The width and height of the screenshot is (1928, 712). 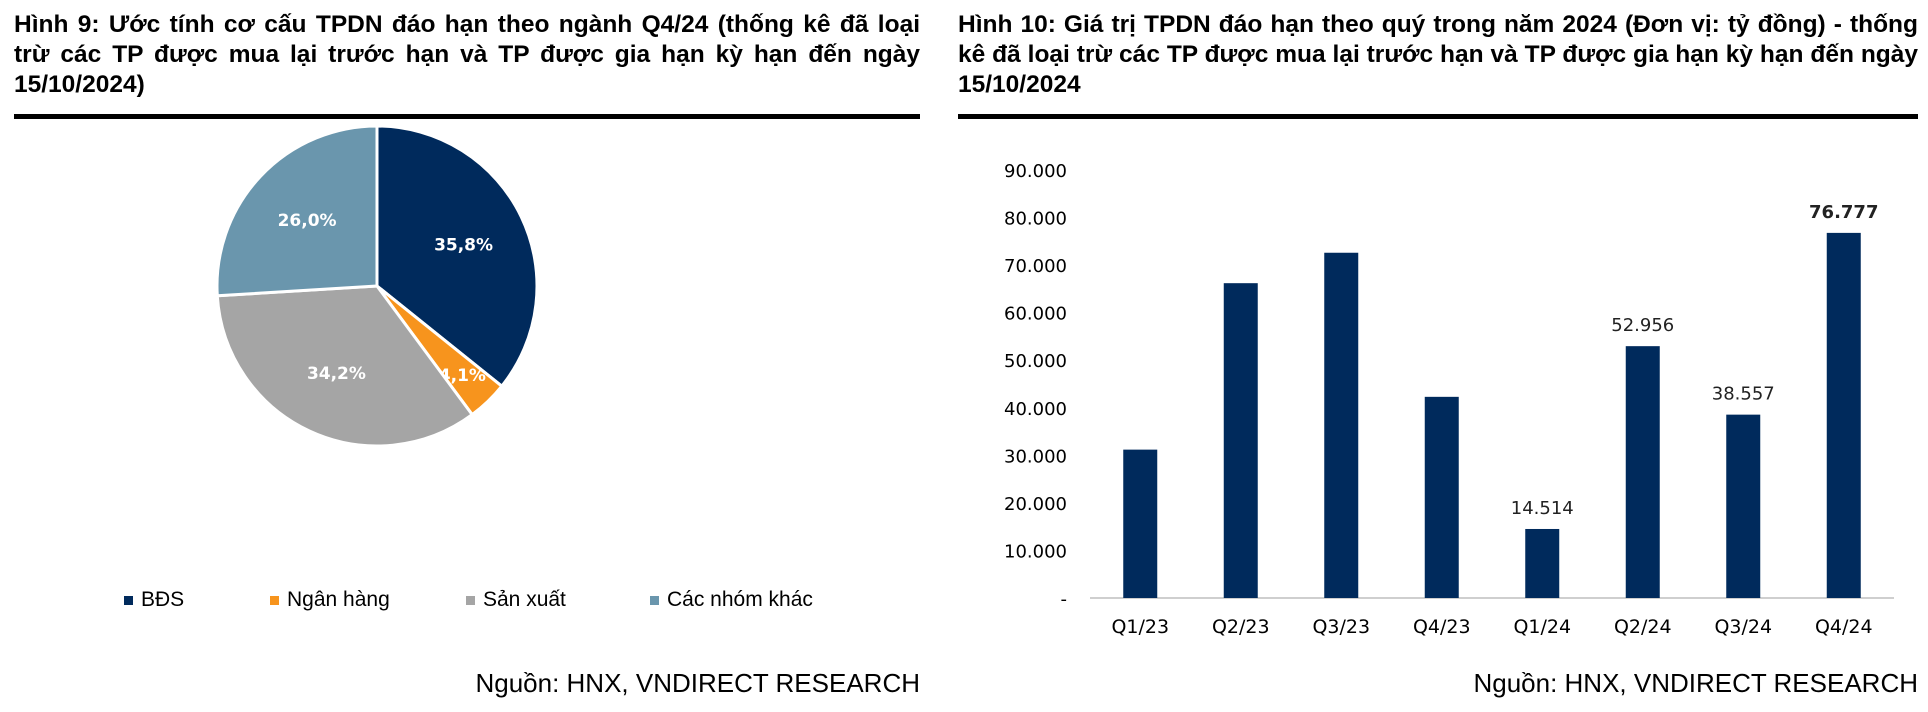 I want to click on legend-item-2: Sản xuất, so click(x=516, y=600).